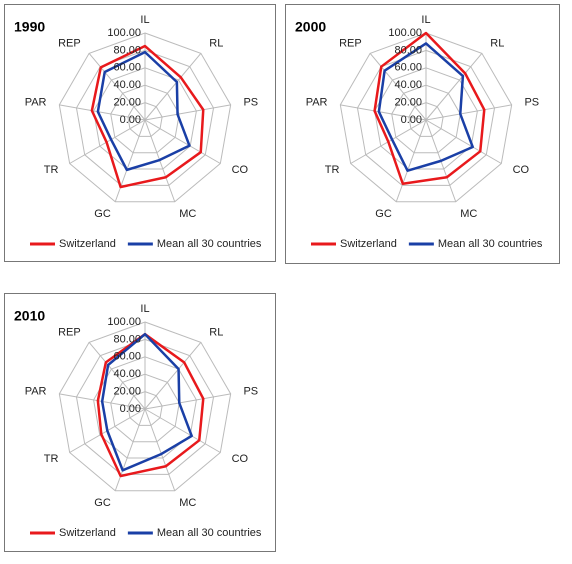 This screenshot has width=572, height=564. What do you see at coordinates (29, 316) in the screenshot?
I see `panel-title: 2010` at bounding box center [29, 316].